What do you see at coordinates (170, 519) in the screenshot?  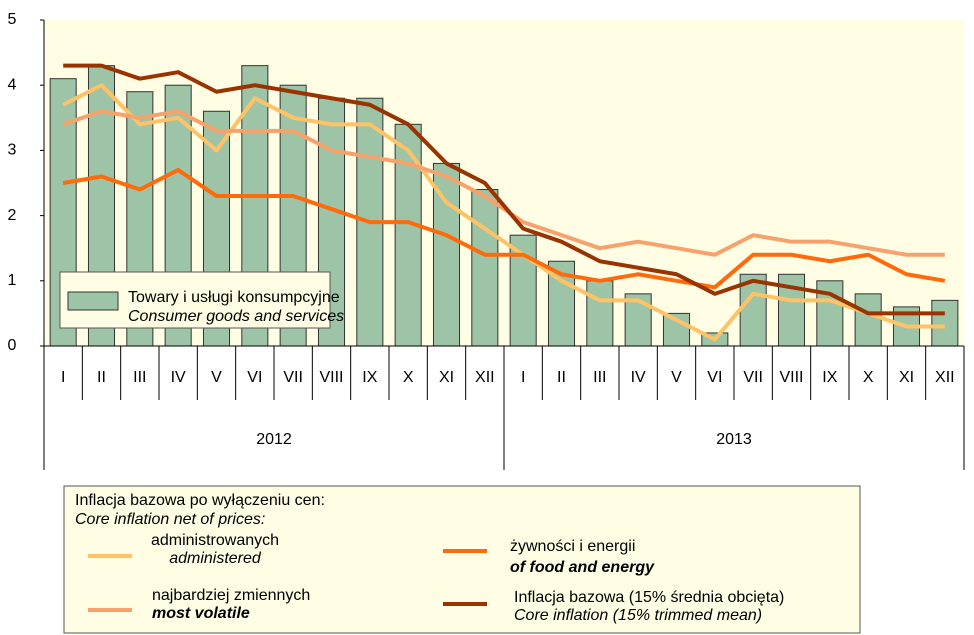 I see `legend-heading-en: Core inflation net of prices:` at bounding box center [170, 519].